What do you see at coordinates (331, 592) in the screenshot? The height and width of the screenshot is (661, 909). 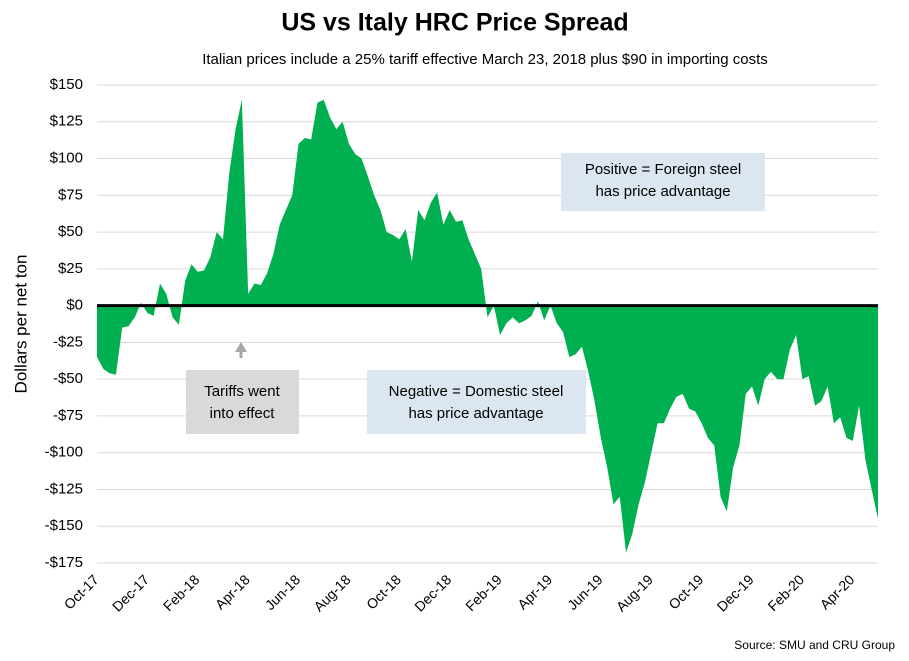 I see `x-tick-label: Aug-18` at bounding box center [331, 592].